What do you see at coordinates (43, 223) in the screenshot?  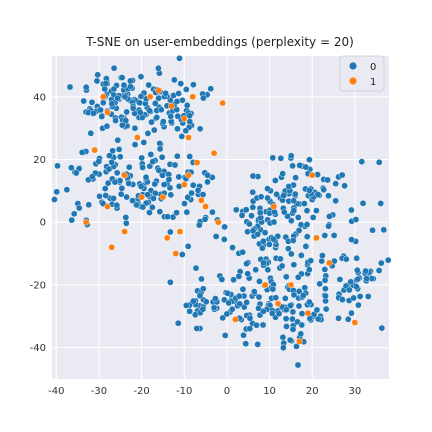 I see `y-tick-label: 0` at bounding box center [43, 223].